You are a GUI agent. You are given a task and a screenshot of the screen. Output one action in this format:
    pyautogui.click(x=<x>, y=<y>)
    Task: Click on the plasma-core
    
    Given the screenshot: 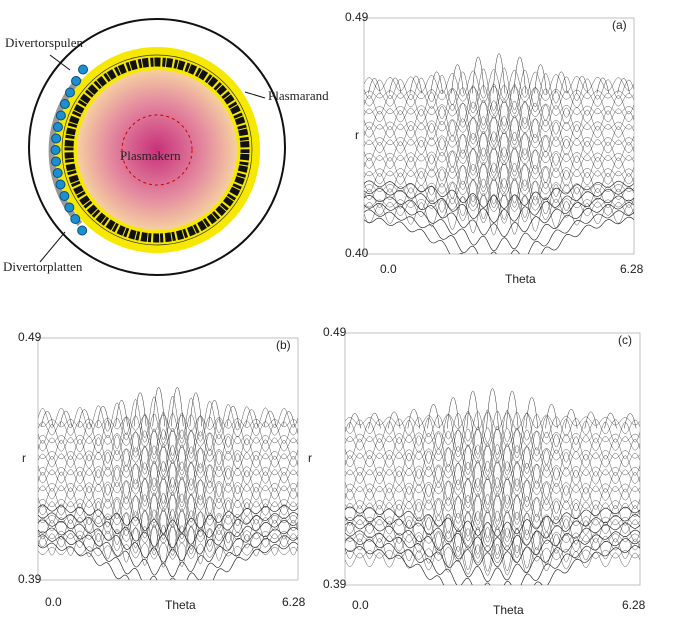 What is the action you would take?
    pyautogui.click(x=157, y=150)
    